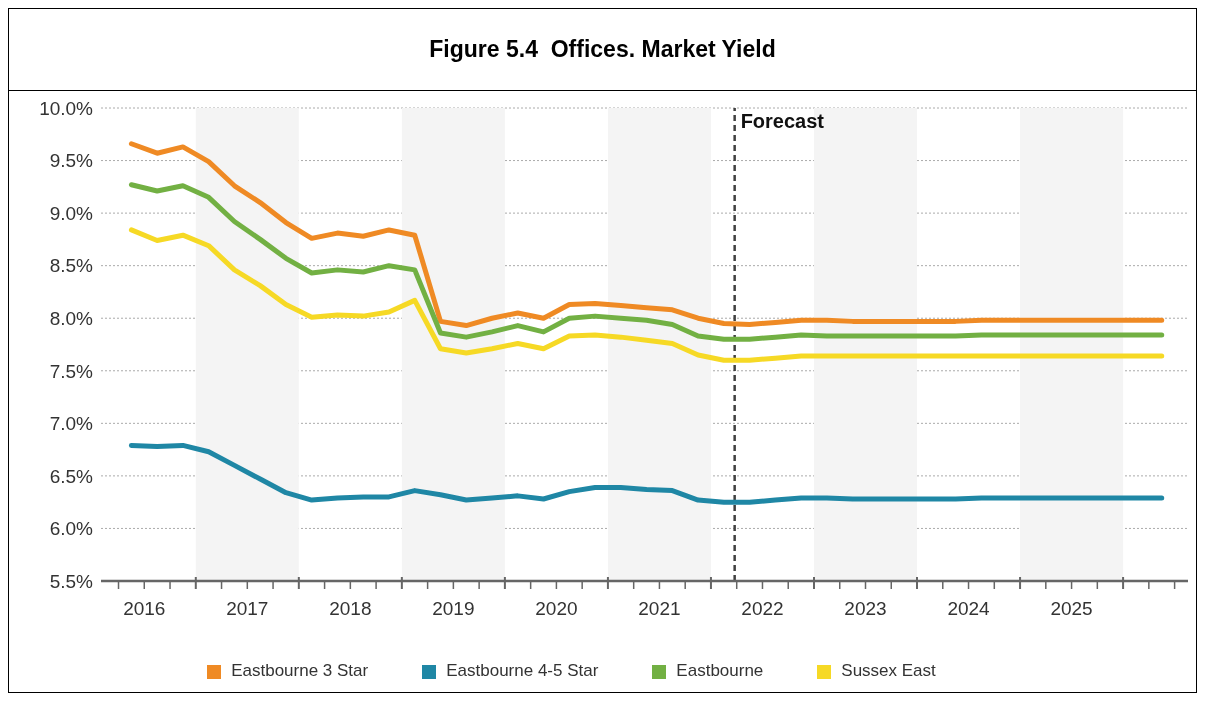  I want to click on x-tick-label: 2019, so click(453, 608).